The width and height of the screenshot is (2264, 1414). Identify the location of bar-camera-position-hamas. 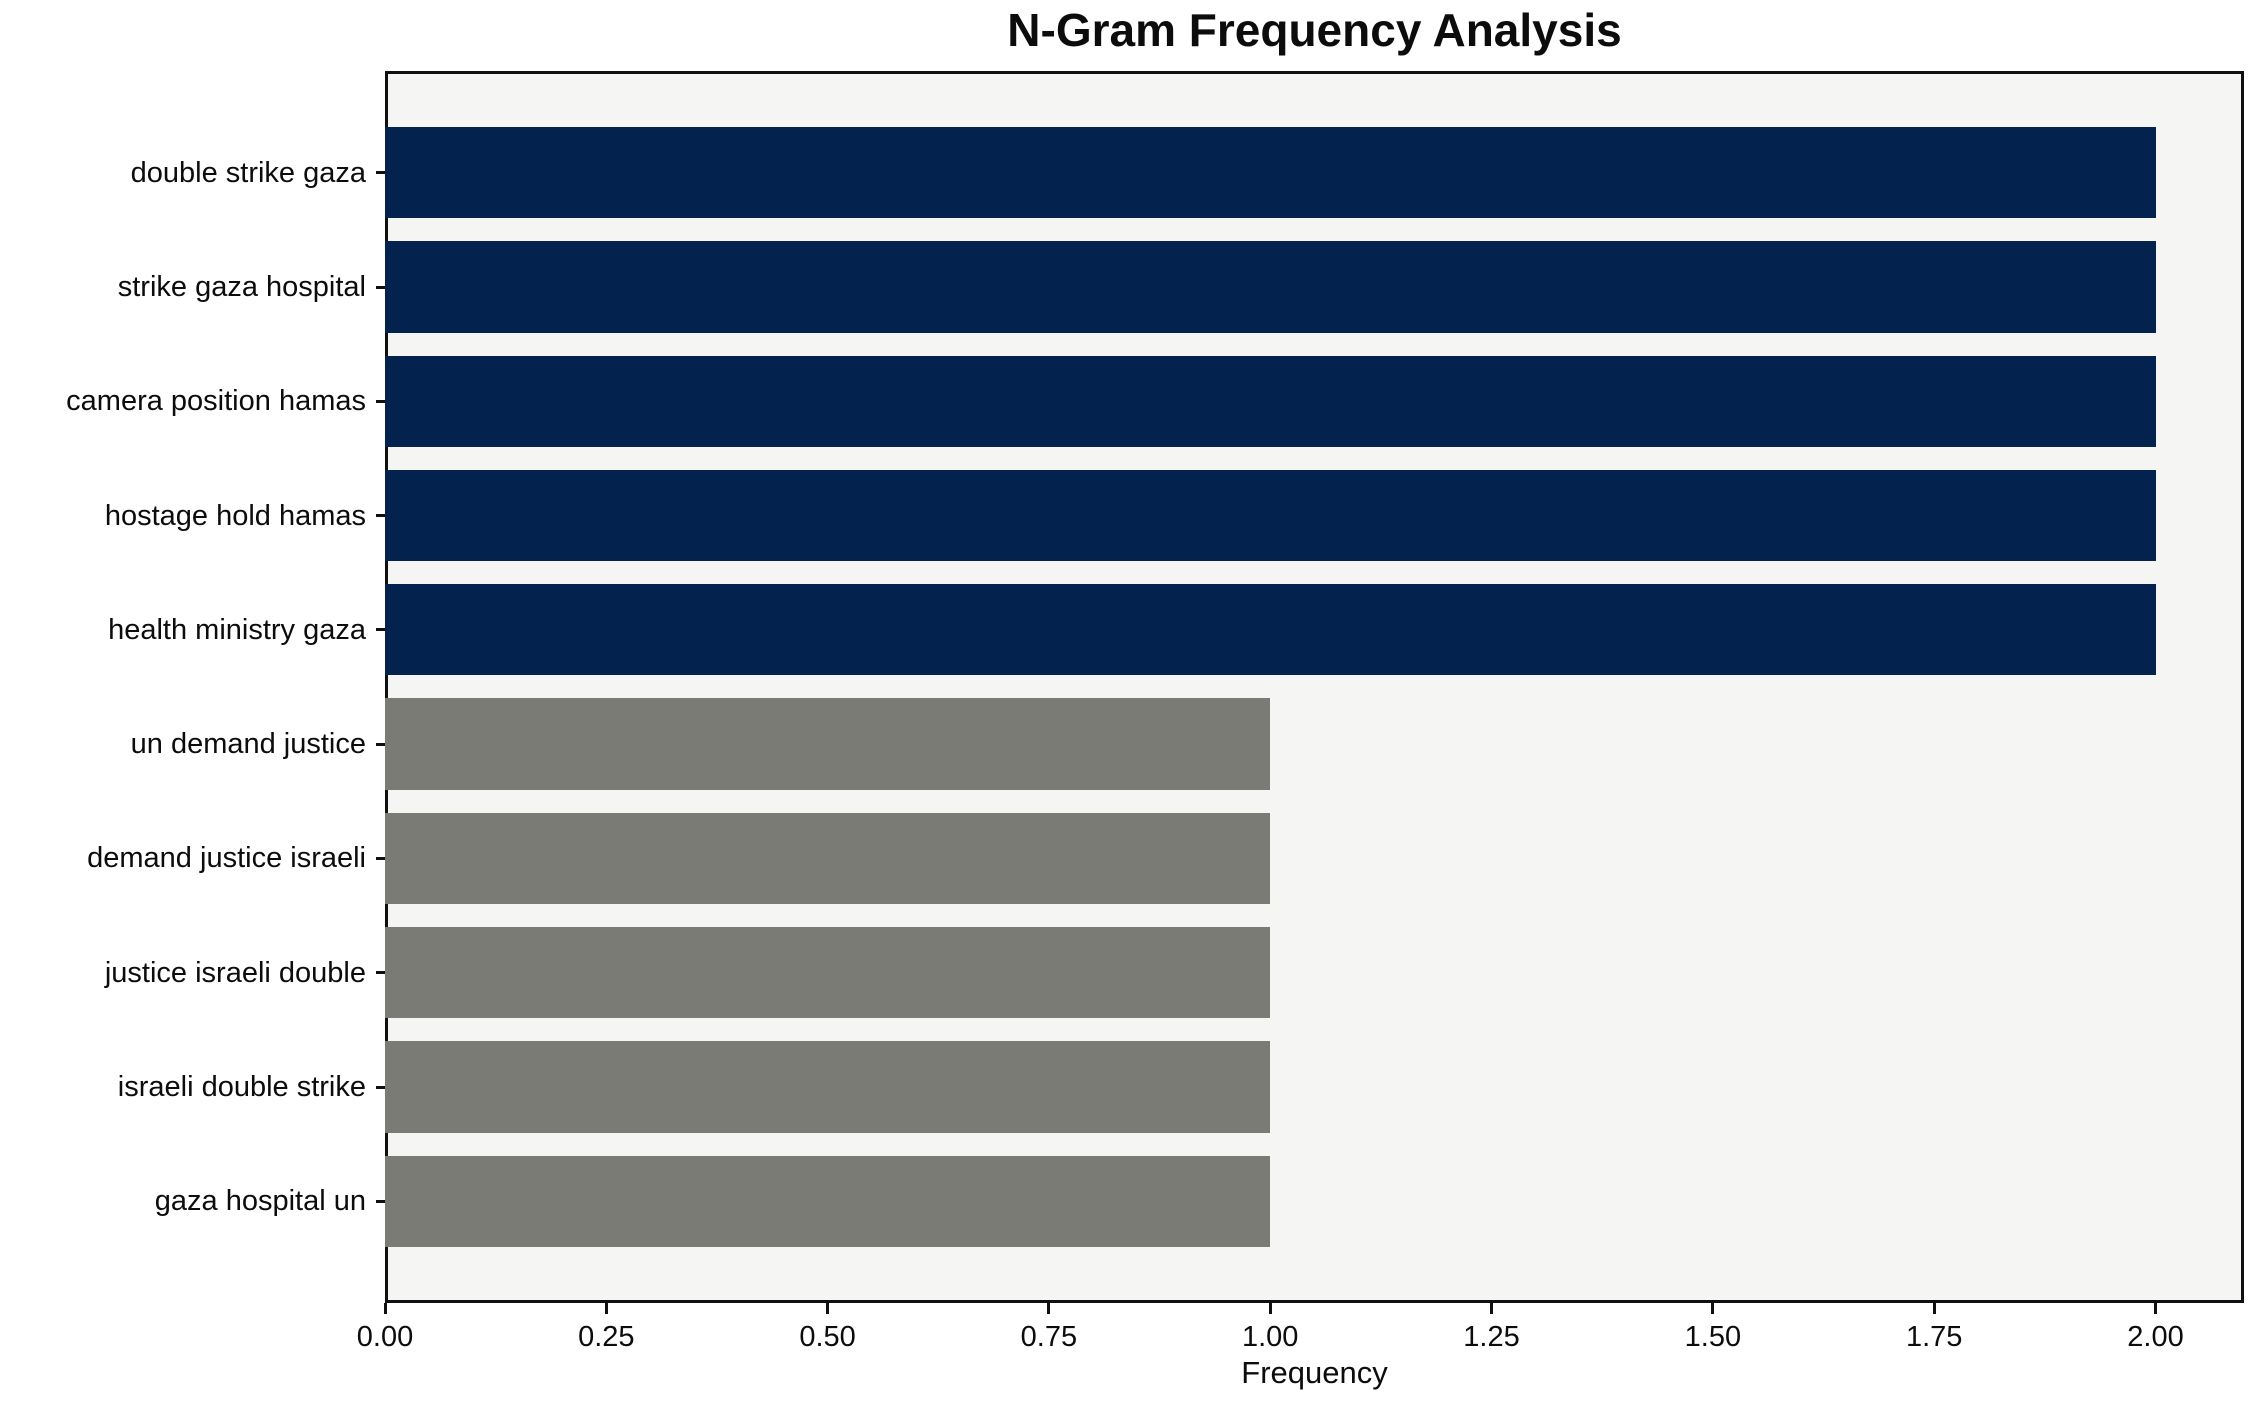
(1270, 401).